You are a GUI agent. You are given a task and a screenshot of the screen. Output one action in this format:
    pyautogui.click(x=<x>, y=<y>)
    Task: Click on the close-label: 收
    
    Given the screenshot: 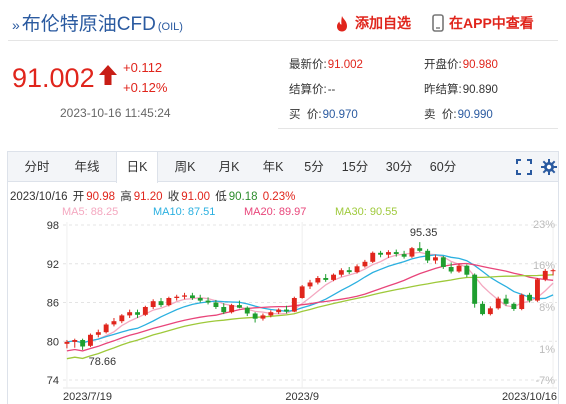 What is the action you would take?
    pyautogui.click(x=173, y=197)
    